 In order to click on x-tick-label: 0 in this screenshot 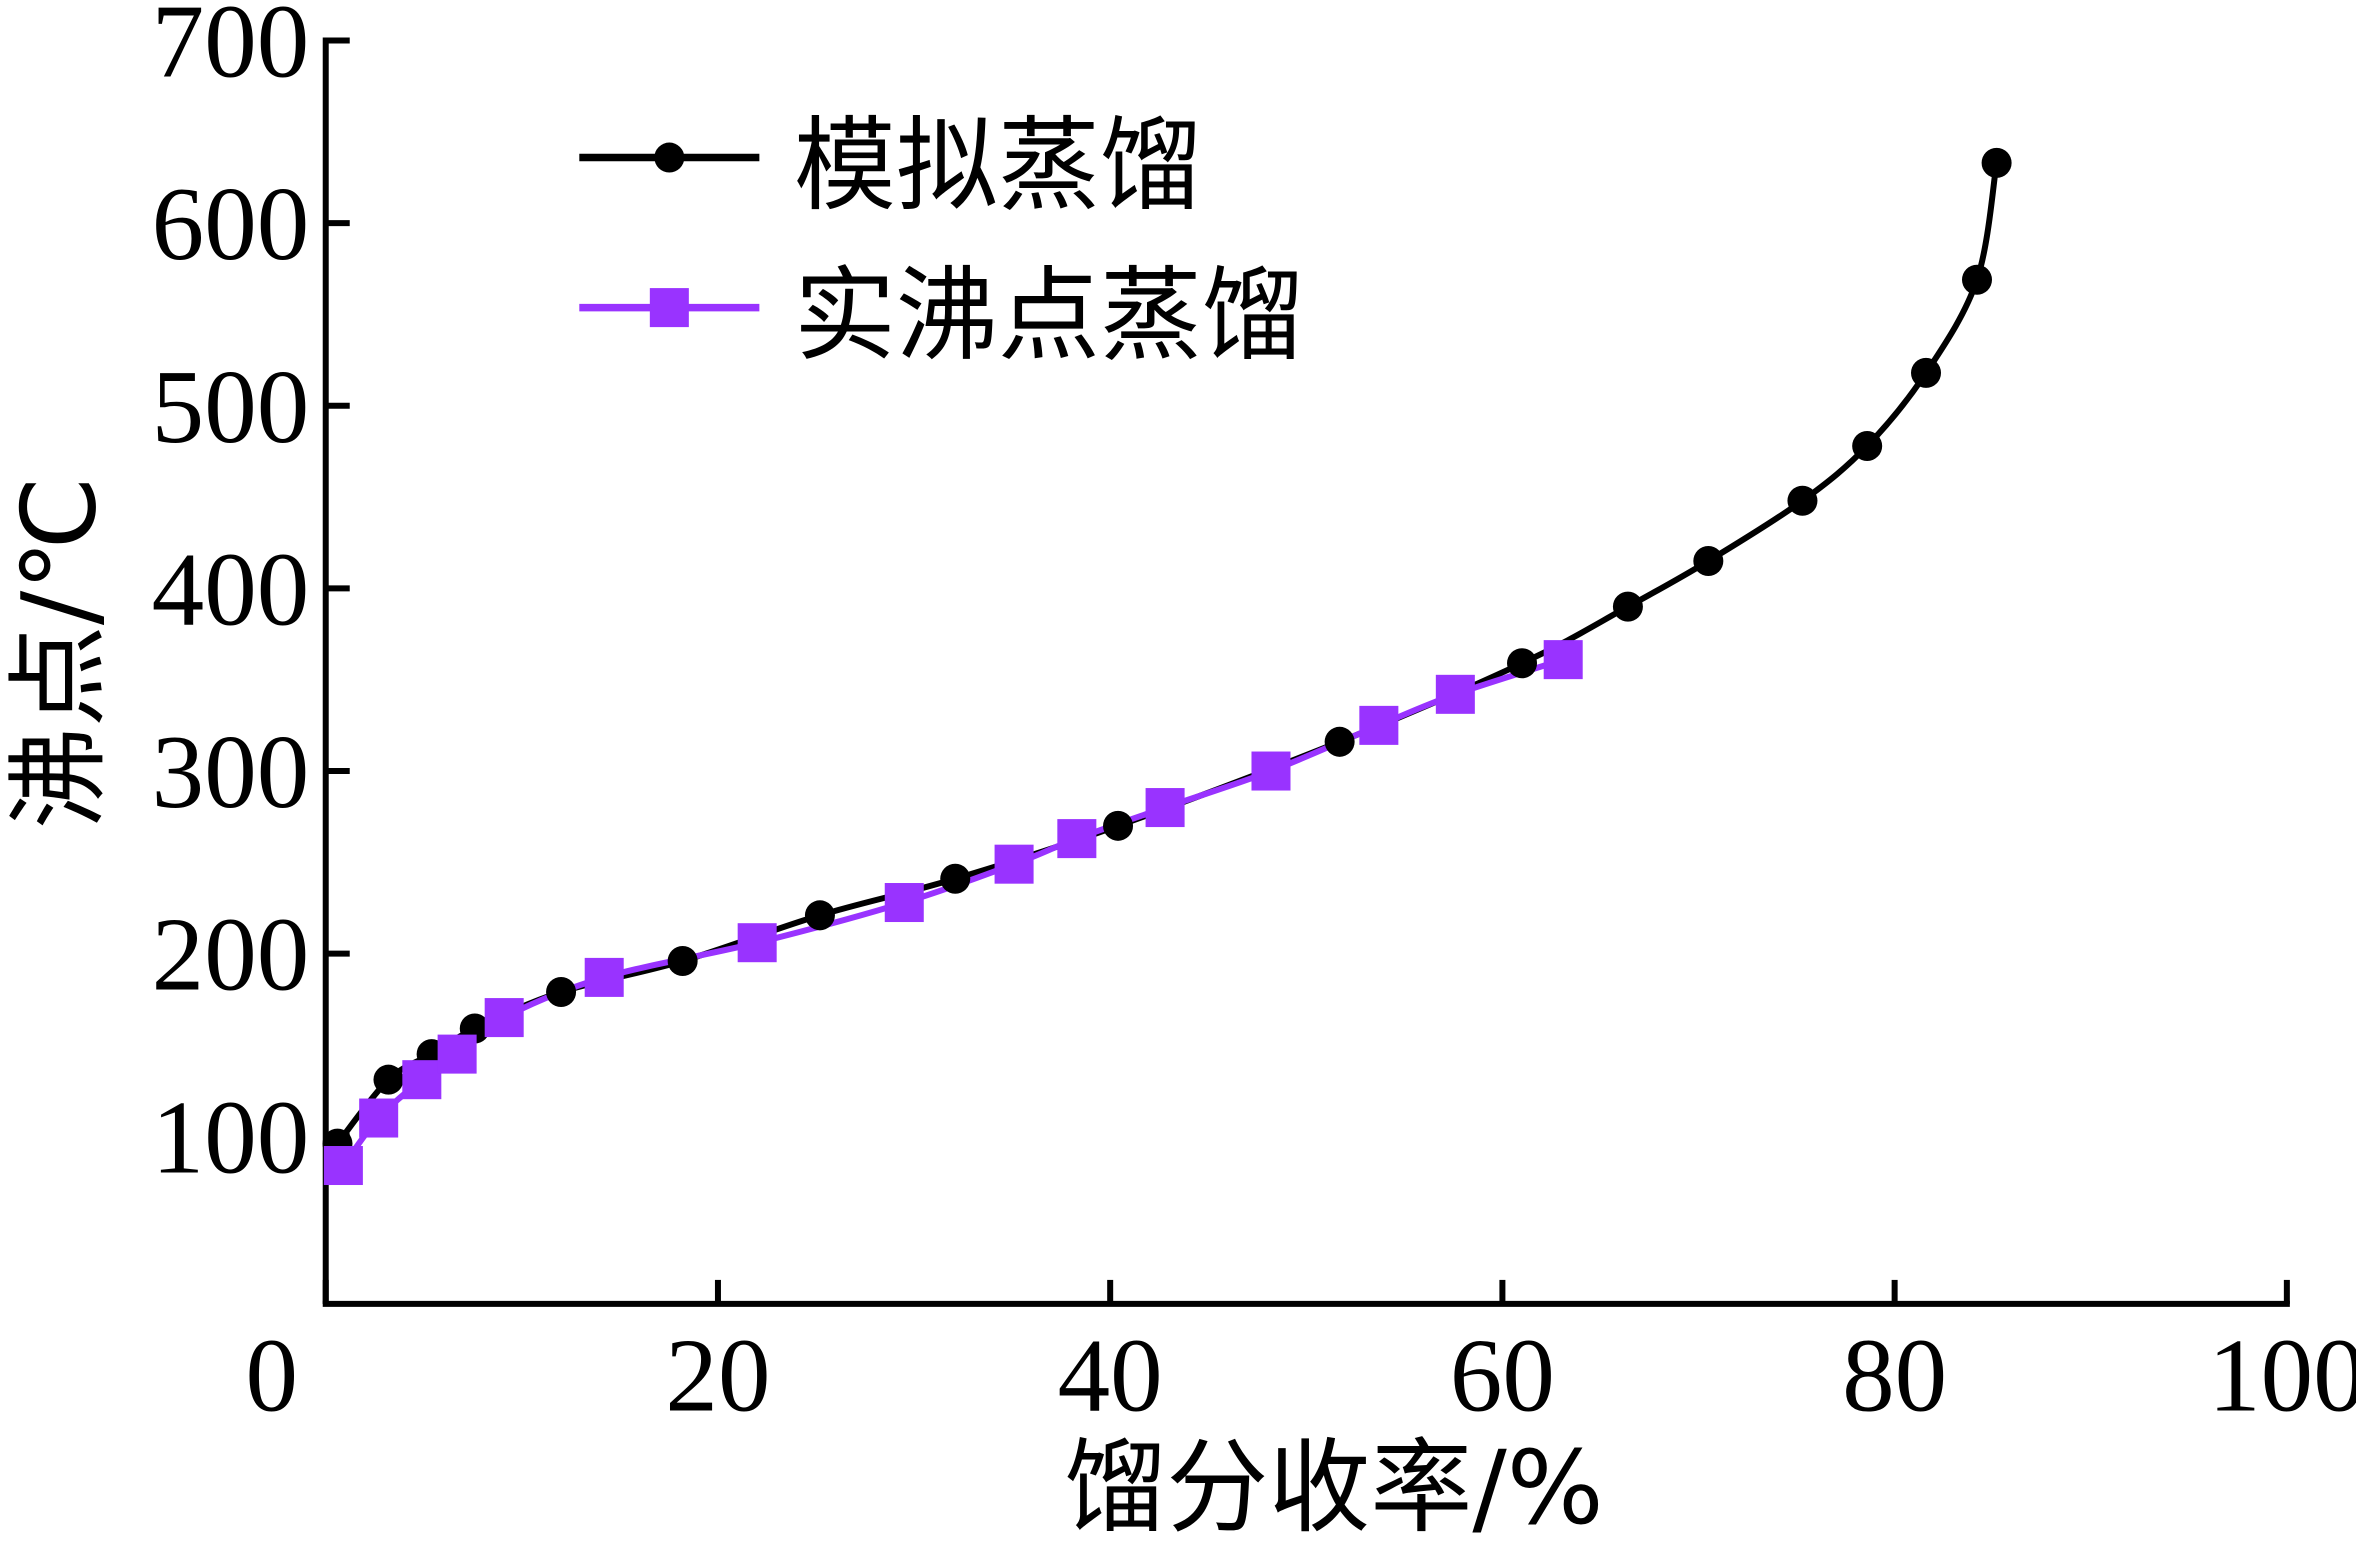, I will do `click(271, 1374)`.